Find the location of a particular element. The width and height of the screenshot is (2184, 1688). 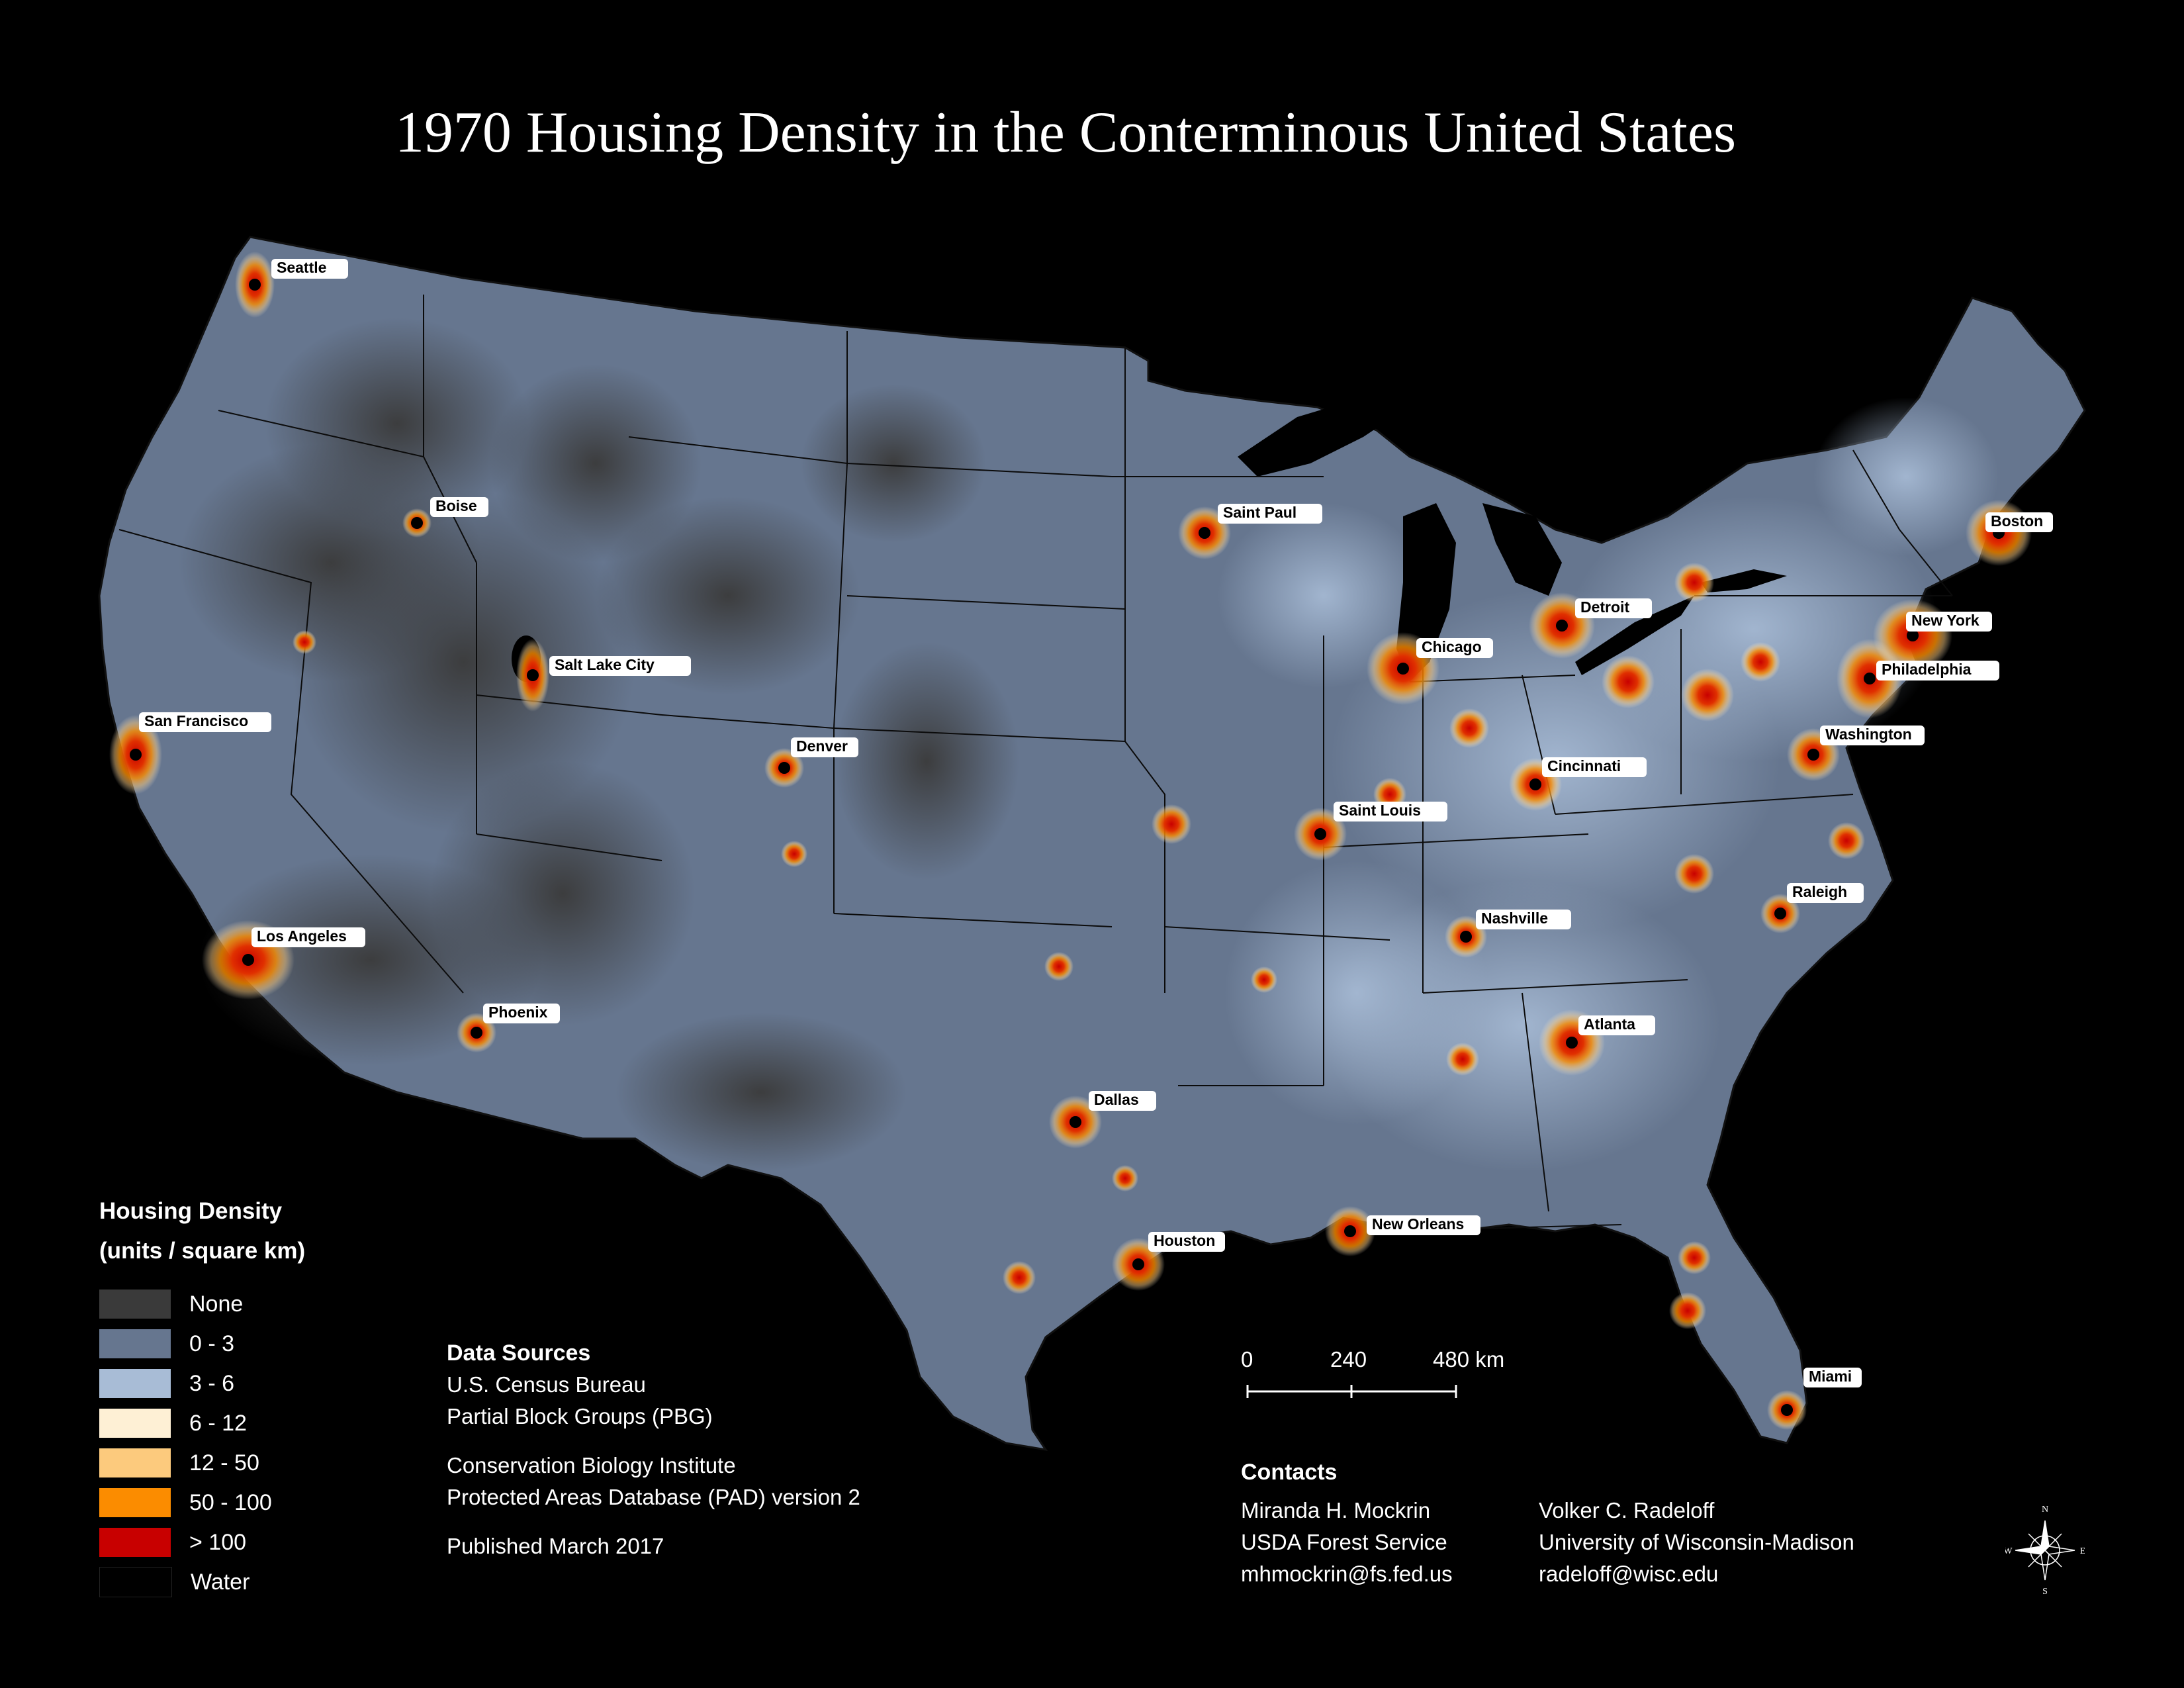

compass-rose-icon: N S E W is located at coordinates (2045, 1550).